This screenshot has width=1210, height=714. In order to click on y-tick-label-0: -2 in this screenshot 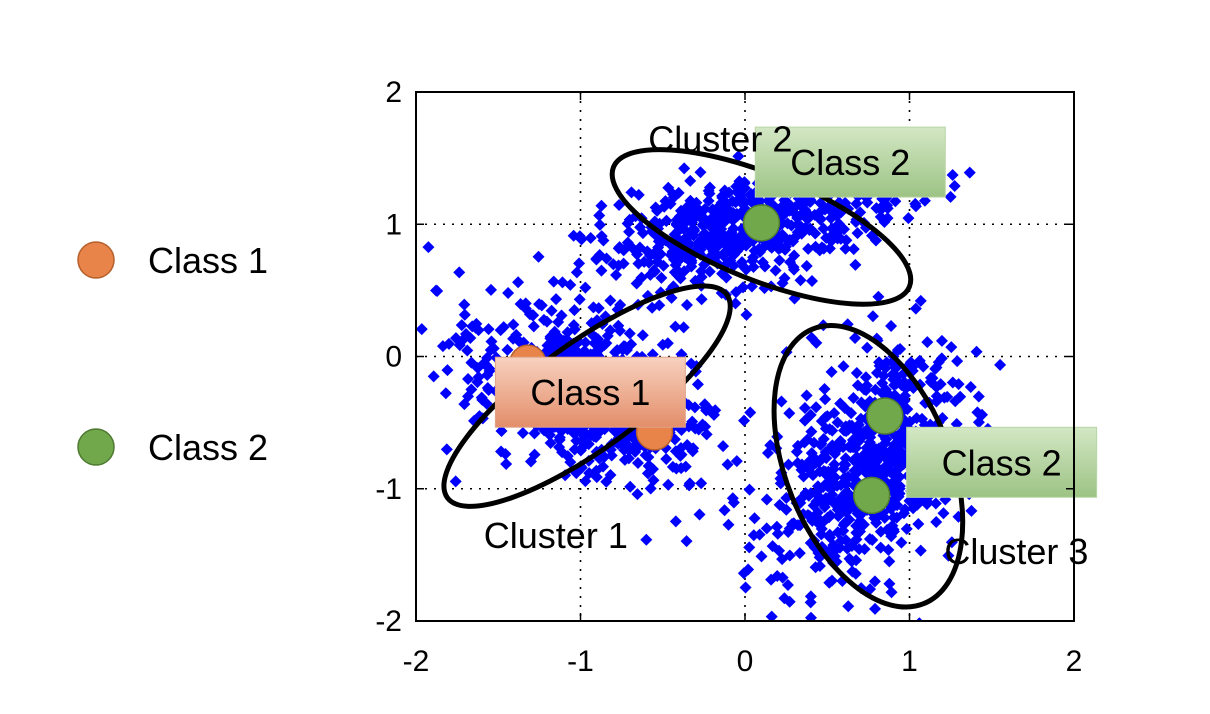, I will do `click(388, 621)`.